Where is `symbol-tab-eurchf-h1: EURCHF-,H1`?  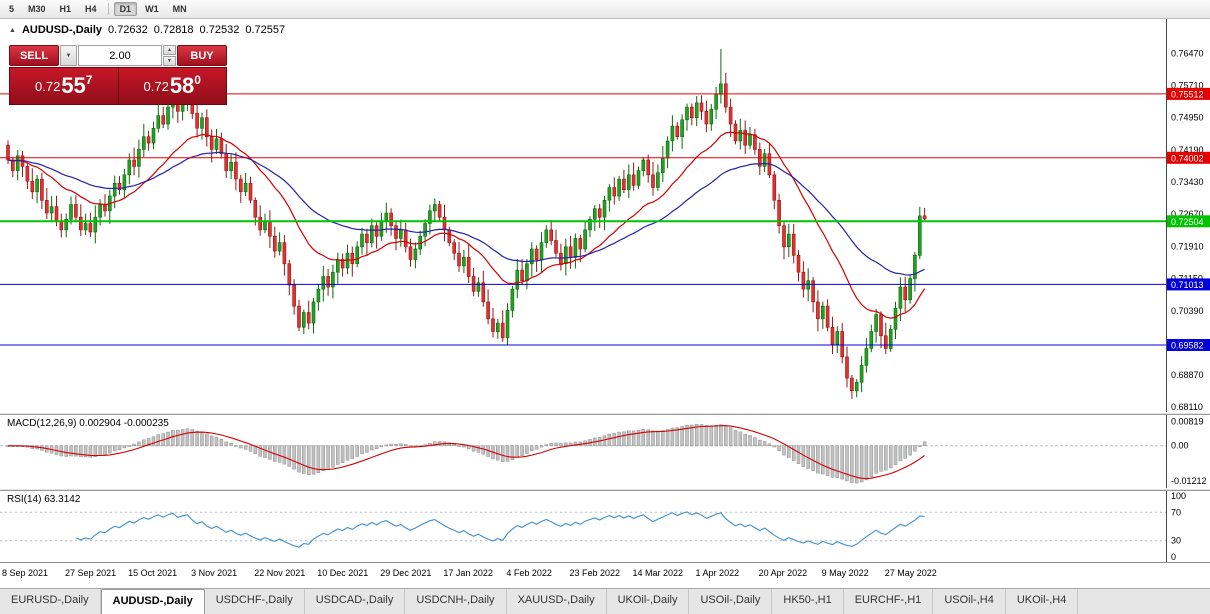 symbol-tab-eurchf-h1: EURCHF-,H1 is located at coordinates (889, 601).